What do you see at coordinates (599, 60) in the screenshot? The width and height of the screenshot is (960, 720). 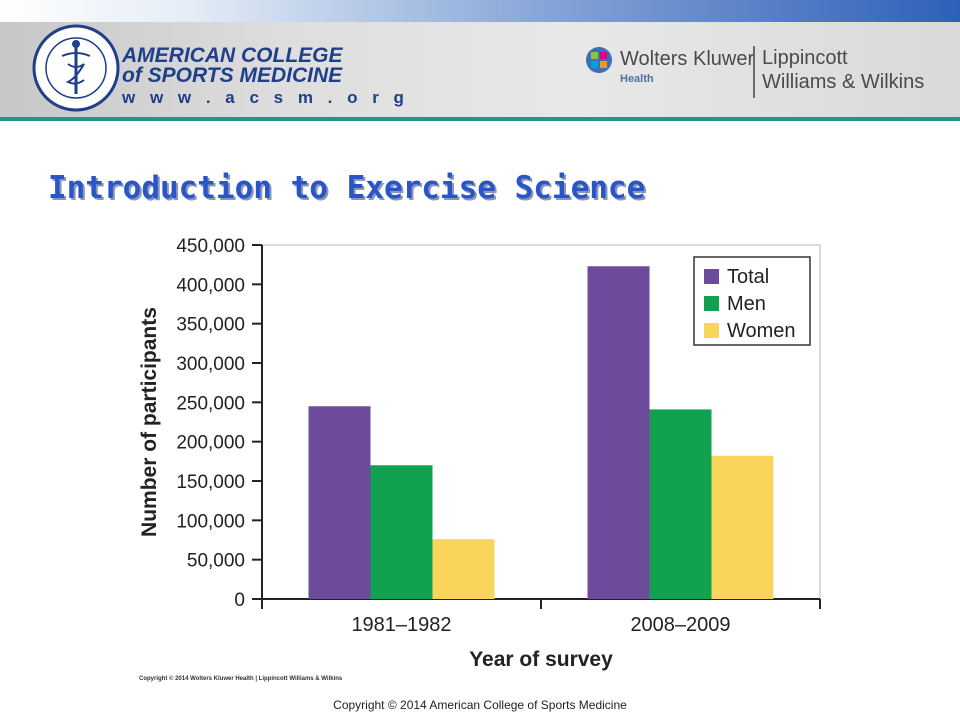 I see `wolters-kluwer-logo-icon` at bounding box center [599, 60].